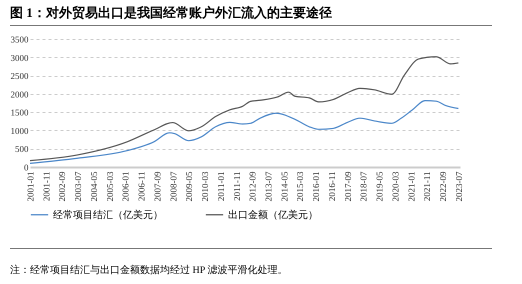  Describe the element at coordinates (19, 113) in the screenshot. I see `y-tick-label: 1500` at that location.